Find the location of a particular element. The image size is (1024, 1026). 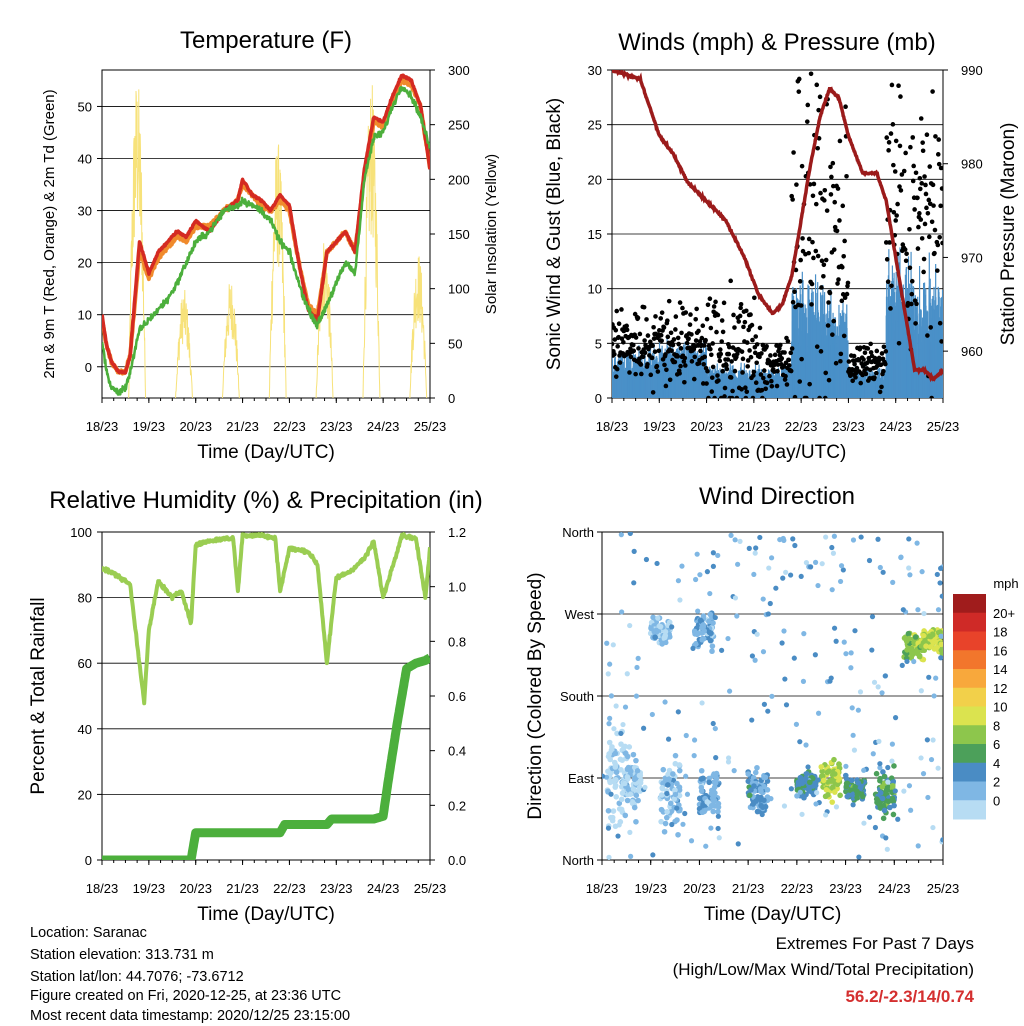

colorbar-swatch is located at coordinates (969, 604).